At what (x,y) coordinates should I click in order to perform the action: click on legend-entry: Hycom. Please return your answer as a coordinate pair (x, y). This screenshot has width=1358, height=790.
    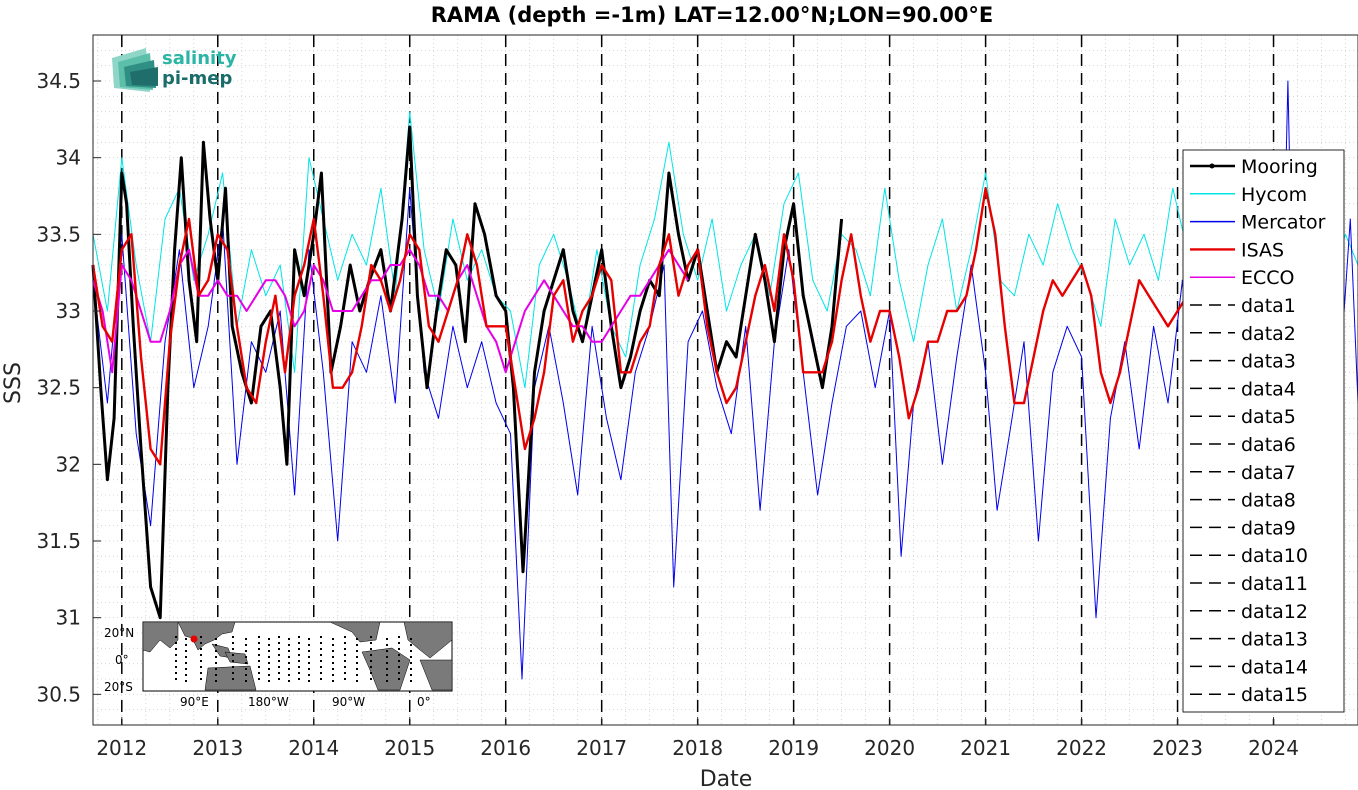
    Looking at the image, I should click on (1248, 195).